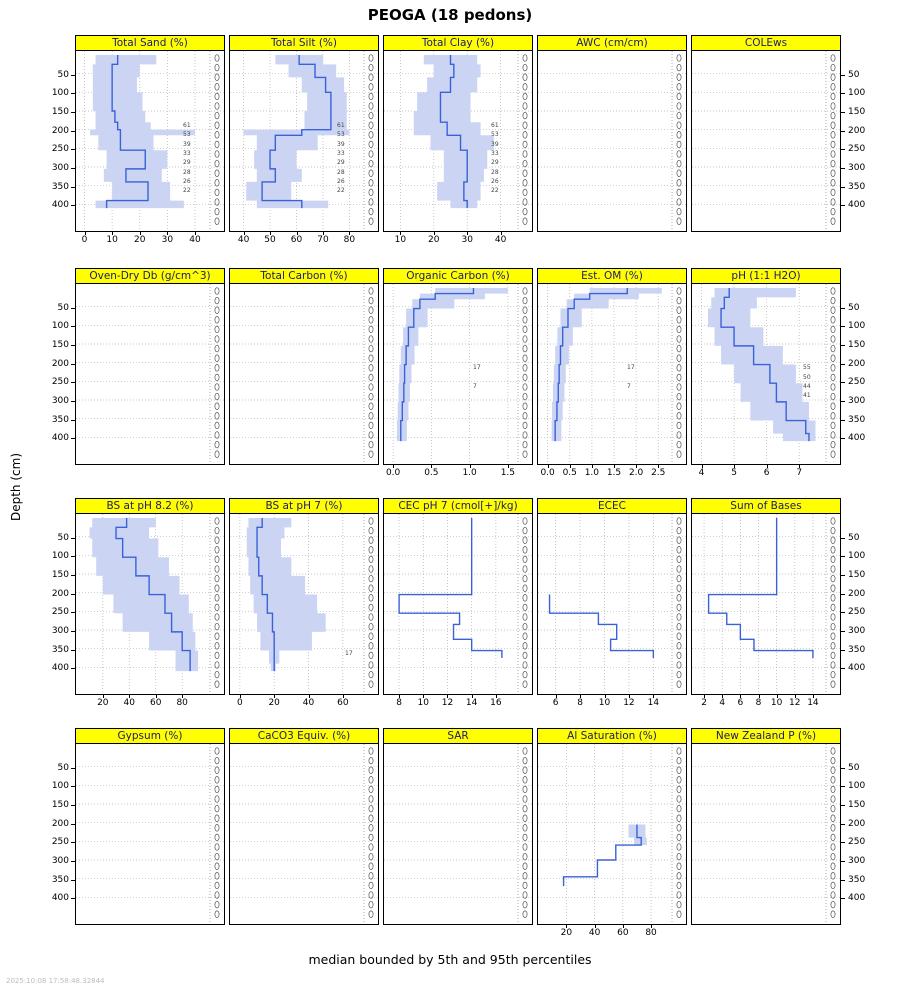 The width and height of the screenshot is (900, 1000). Describe the element at coordinates (857, 649) in the screenshot. I see `y-tick-label-right: 350` at that location.